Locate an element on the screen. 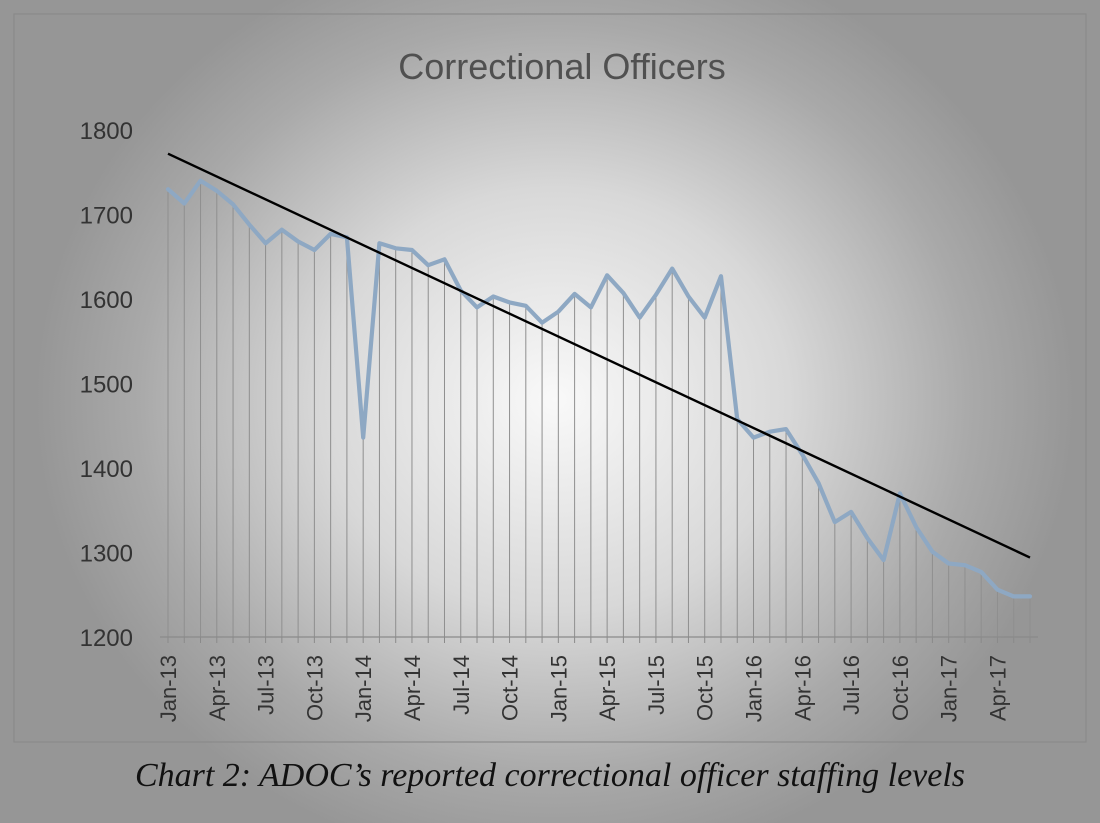 The height and width of the screenshot is (823, 1100). x-tick-label: Jan-13 is located at coordinates (168, 688).